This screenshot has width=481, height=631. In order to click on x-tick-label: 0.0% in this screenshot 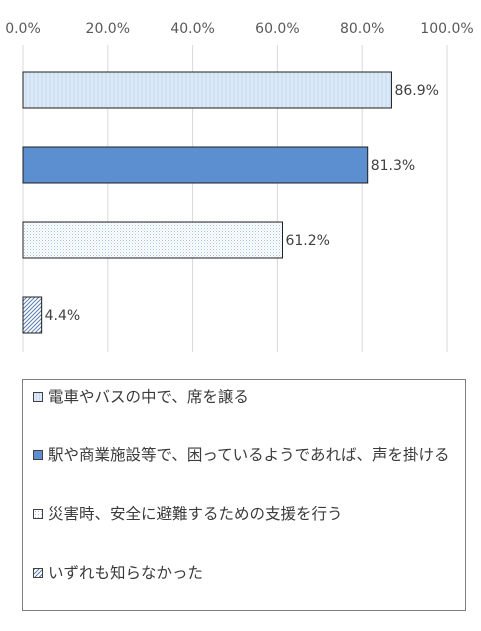, I will do `click(23, 29)`.